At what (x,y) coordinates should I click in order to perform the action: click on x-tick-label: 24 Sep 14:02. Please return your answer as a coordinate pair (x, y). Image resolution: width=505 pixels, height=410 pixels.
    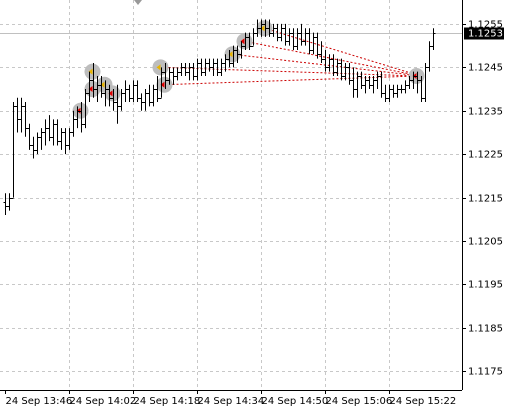
    Looking at the image, I should click on (103, 401).